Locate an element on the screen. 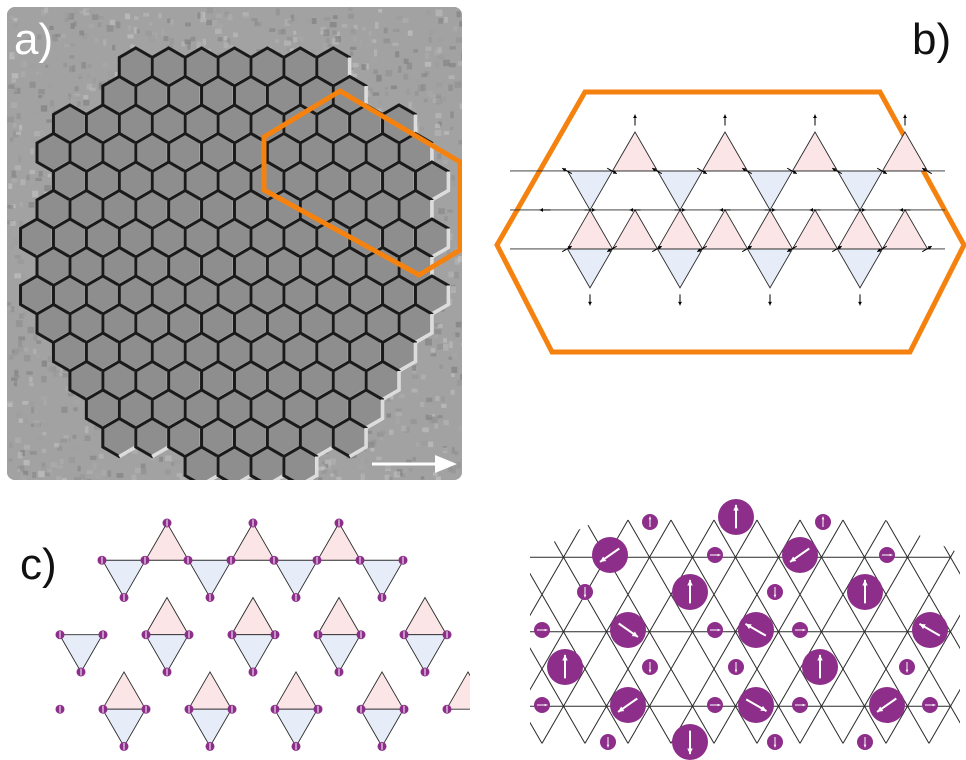  panel-label-b: b) is located at coordinates (932, 39).